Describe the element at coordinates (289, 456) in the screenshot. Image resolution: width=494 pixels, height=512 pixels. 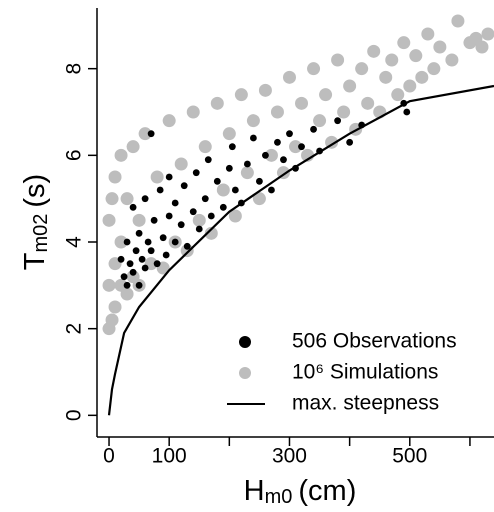
I see `x-tick-label: 300` at that location.